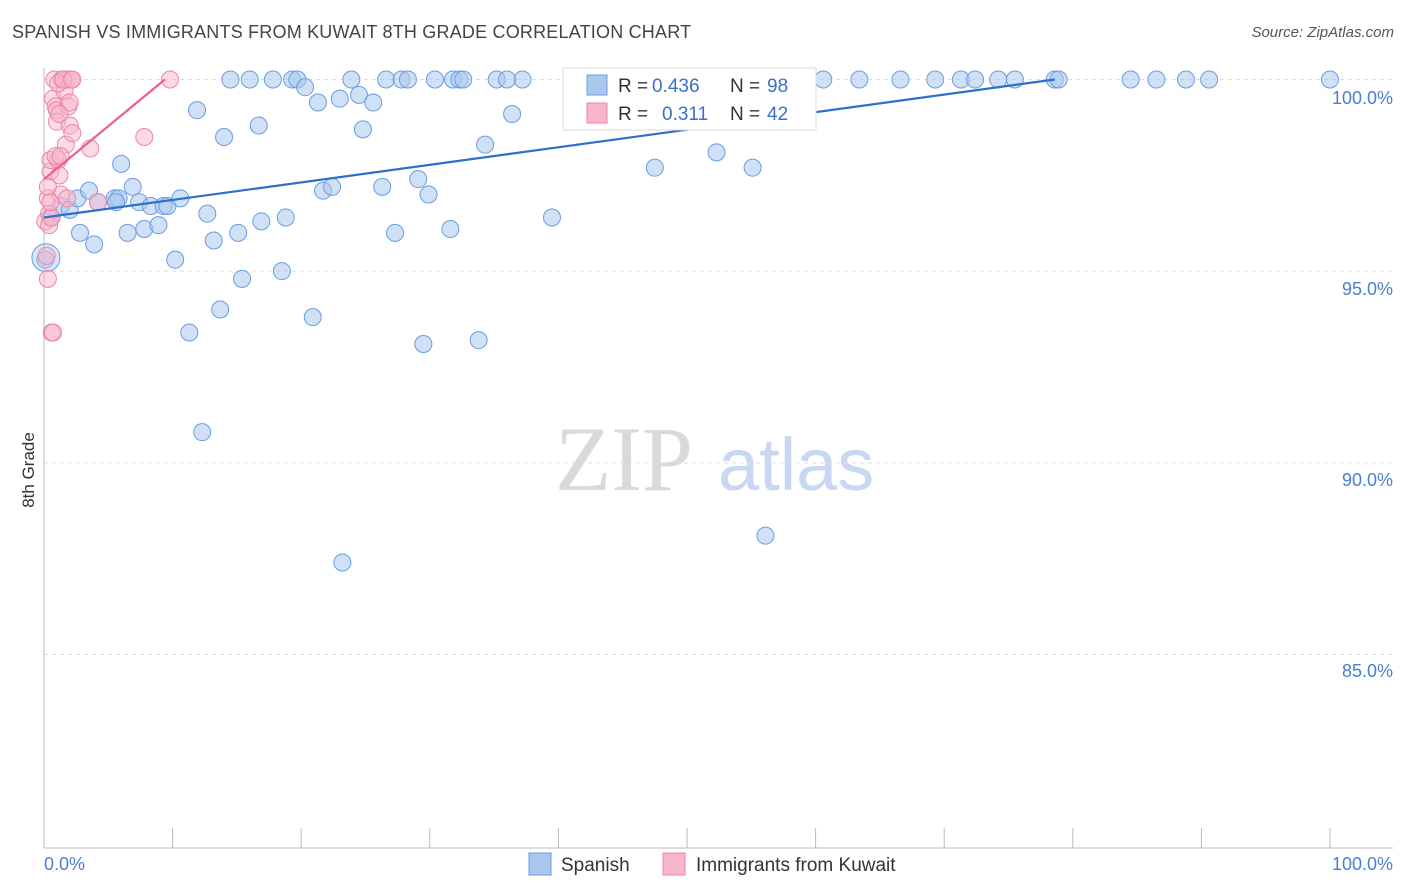  What do you see at coordinates (597, 85) in the screenshot?
I see `legend-swatch-spanish` at bounding box center [597, 85].